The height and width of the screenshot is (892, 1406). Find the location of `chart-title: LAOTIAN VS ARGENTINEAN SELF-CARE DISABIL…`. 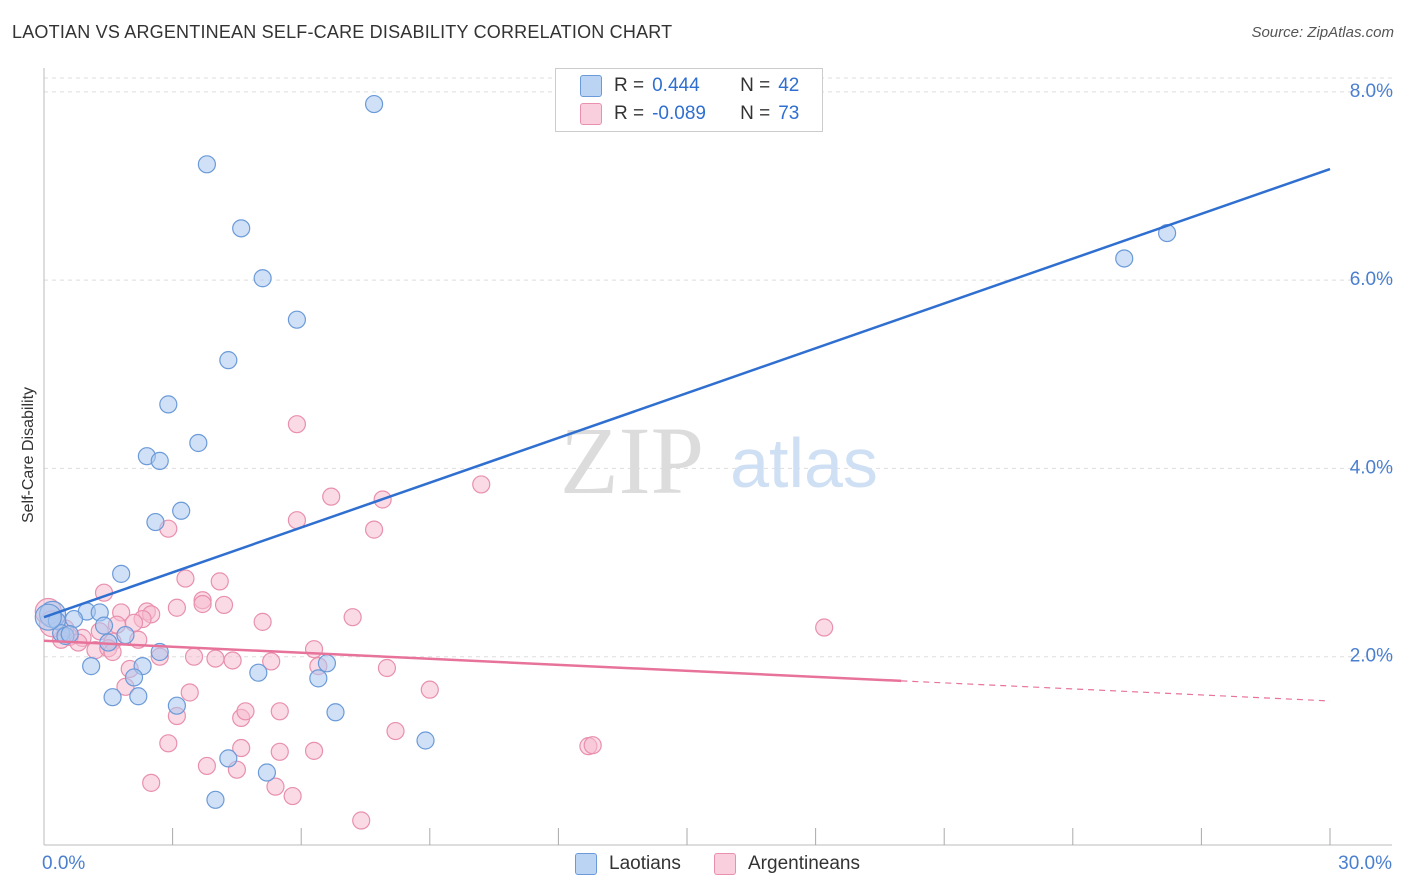

chart-title: LAOTIAN VS ARGENTINEAN SELF-CARE DISABIL… is located at coordinates (342, 32).